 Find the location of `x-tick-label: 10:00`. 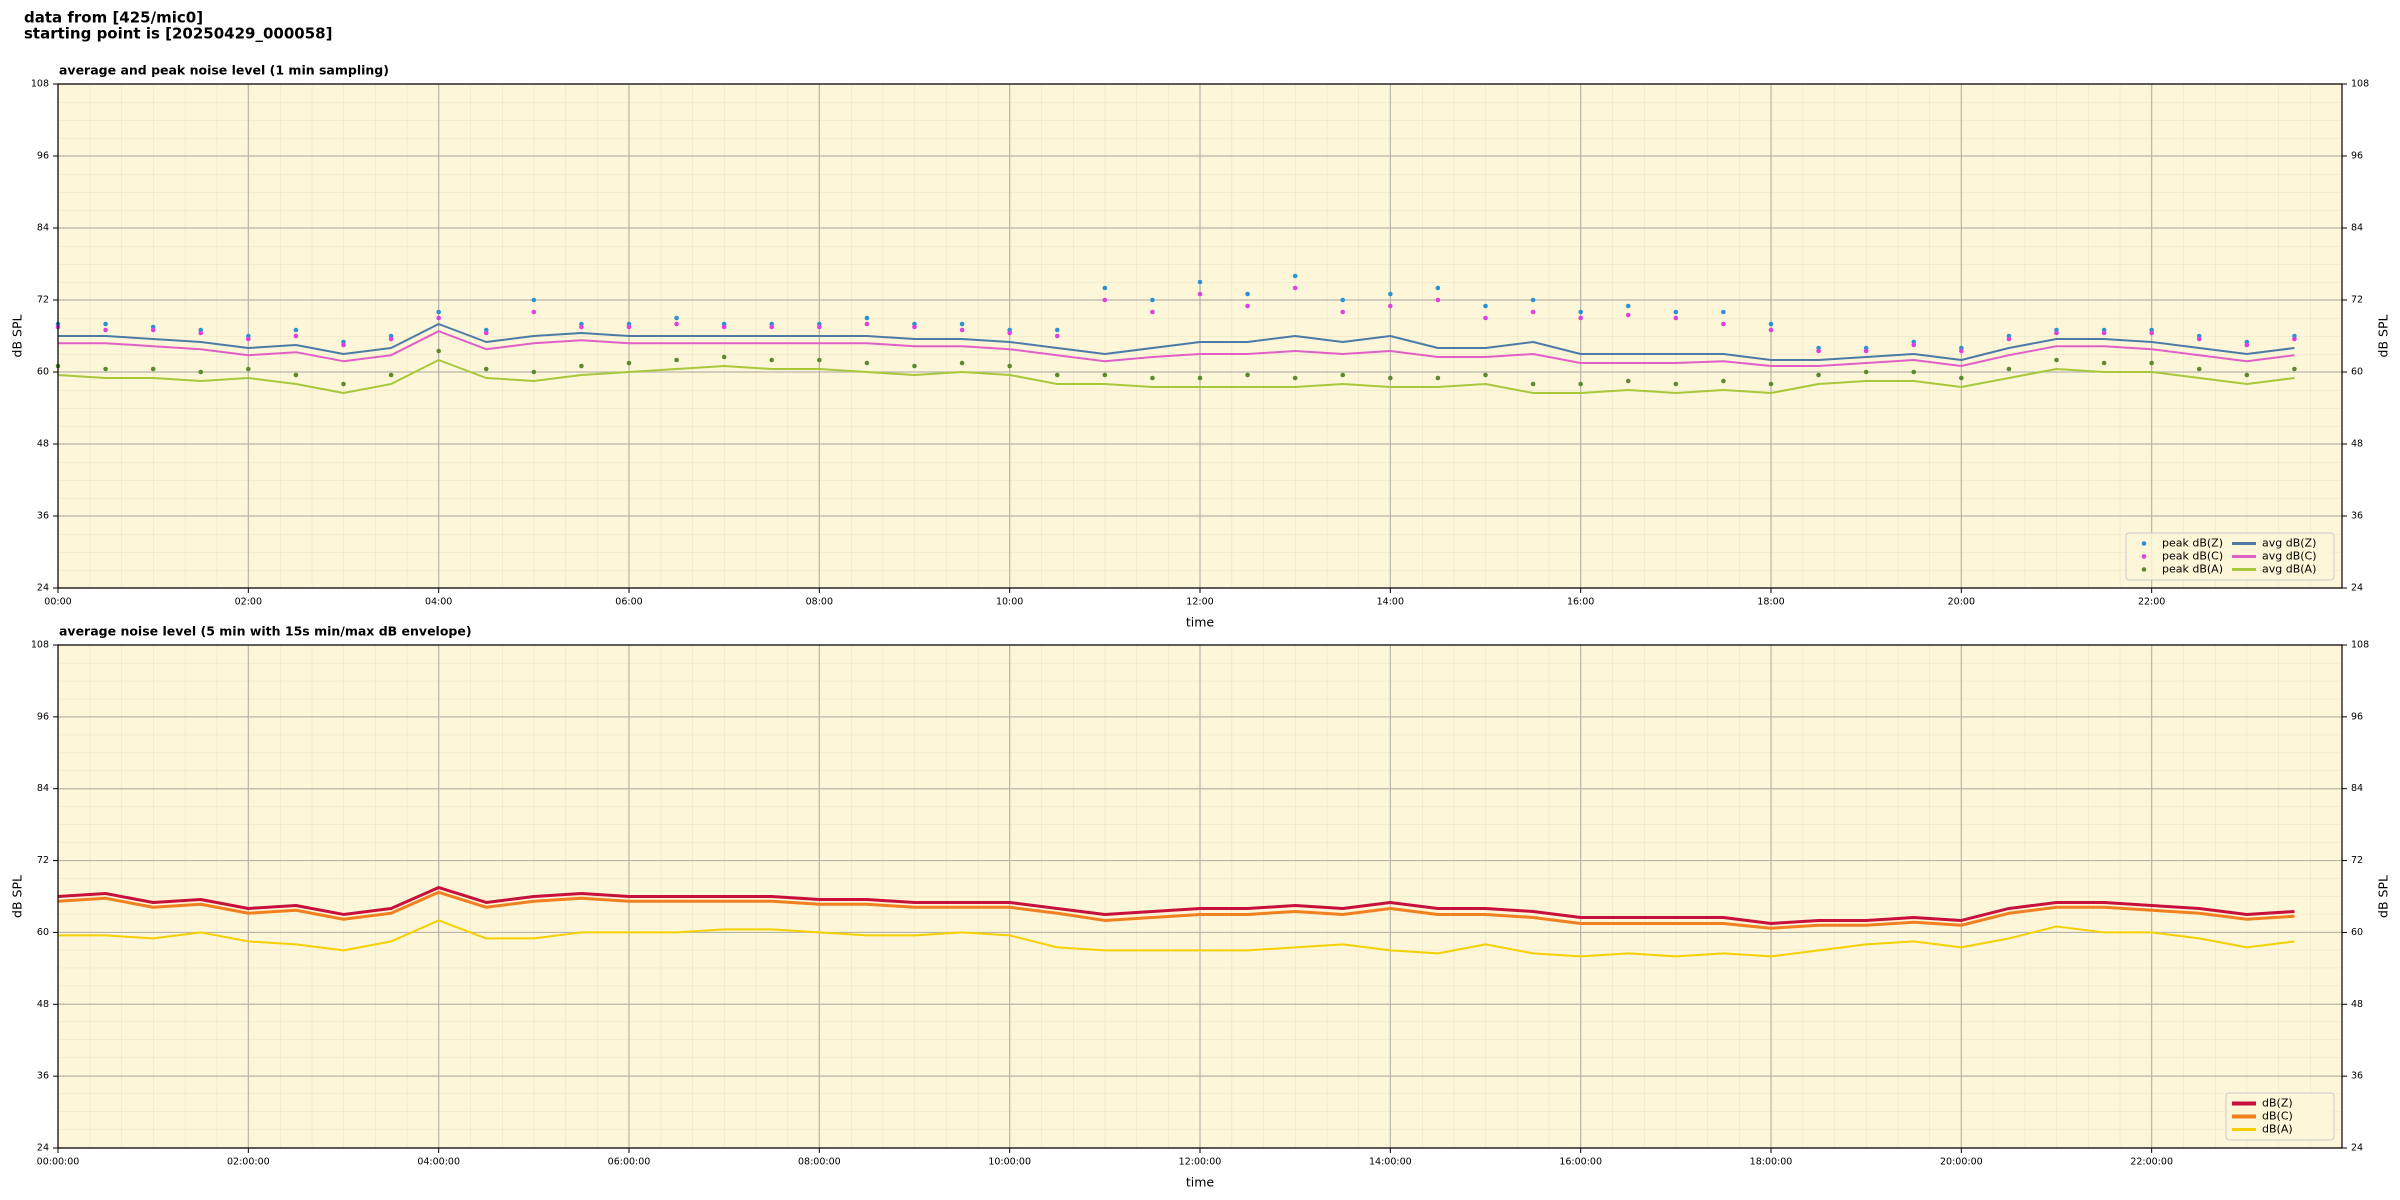

x-tick-label: 10:00 is located at coordinates (1009, 602).